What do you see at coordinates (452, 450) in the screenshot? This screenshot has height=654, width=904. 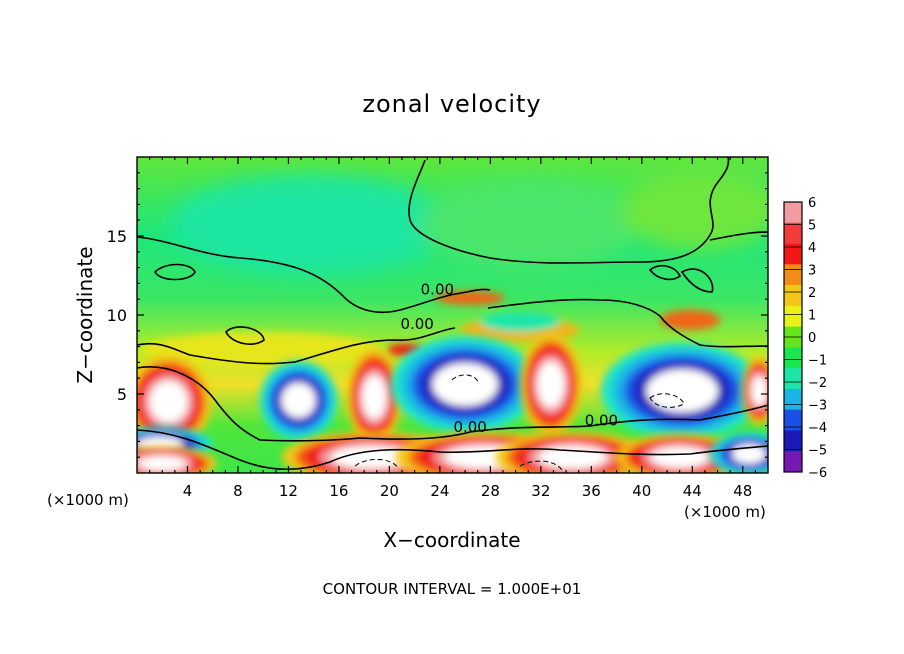 I see `zero-contour-bottom` at bounding box center [452, 450].